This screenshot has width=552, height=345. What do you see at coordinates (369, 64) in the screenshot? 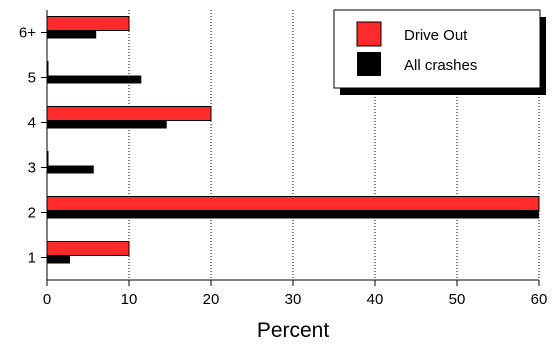
I see `legend-swatch-all-crashes` at bounding box center [369, 64].